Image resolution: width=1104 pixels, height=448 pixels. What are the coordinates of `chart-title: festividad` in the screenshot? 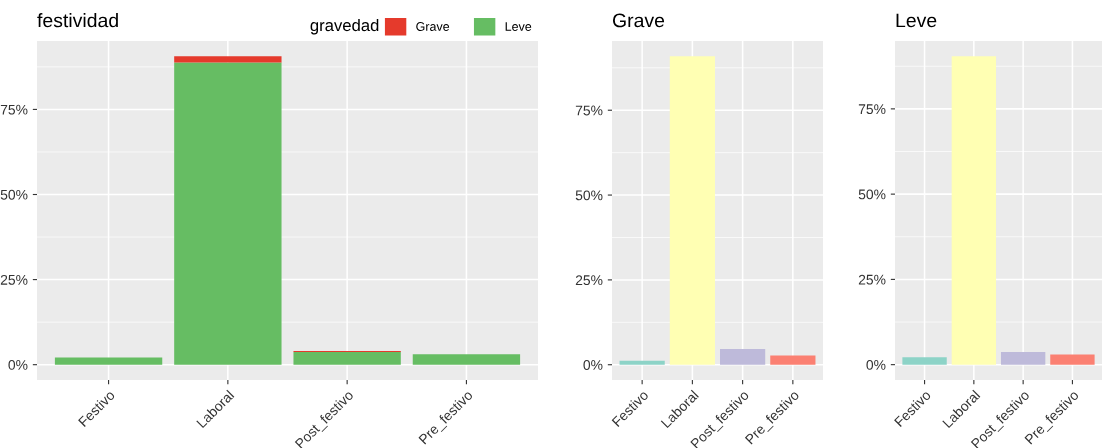 It's located at (77, 20).